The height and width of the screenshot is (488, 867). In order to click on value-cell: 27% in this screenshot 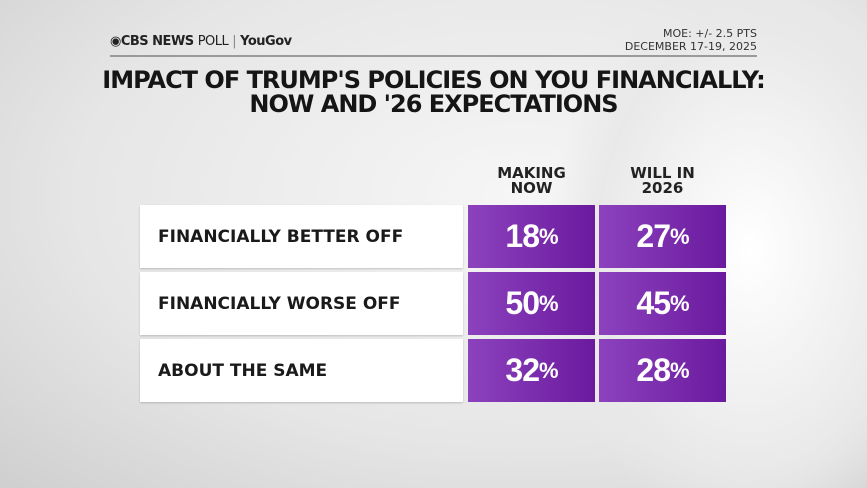, I will do `click(662, 236)`.